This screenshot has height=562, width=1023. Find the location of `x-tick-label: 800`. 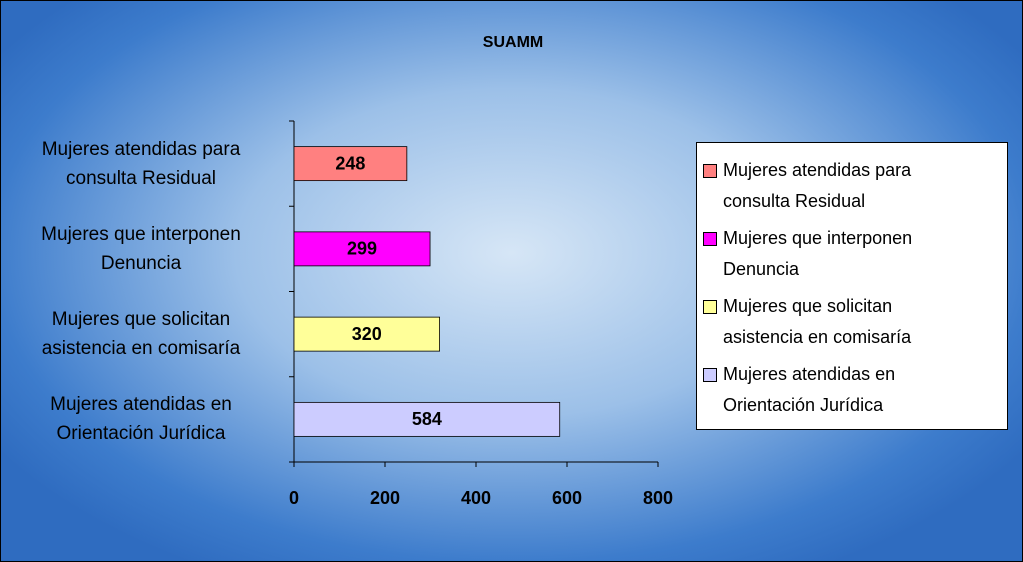

x-tick-label: 800 is located at coordinates (658, 498).